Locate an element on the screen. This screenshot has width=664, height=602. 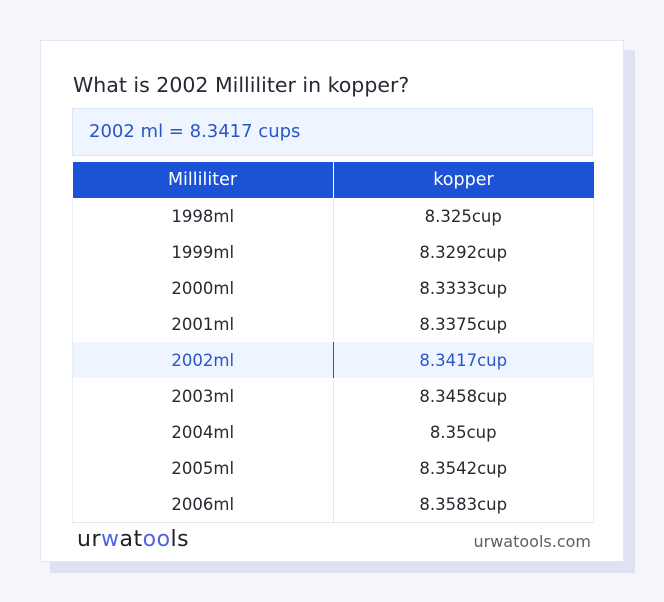
table-row: 1998ml 8.325cup is located at coordinates (333, 216).